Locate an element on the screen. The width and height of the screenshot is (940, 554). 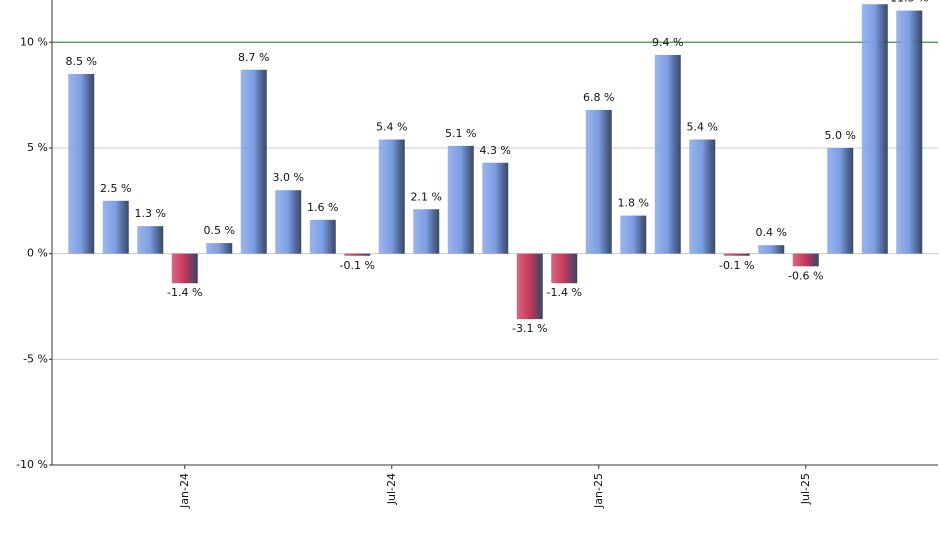
x-tick-label: Jan-24 is located at coordinates (184, 491).